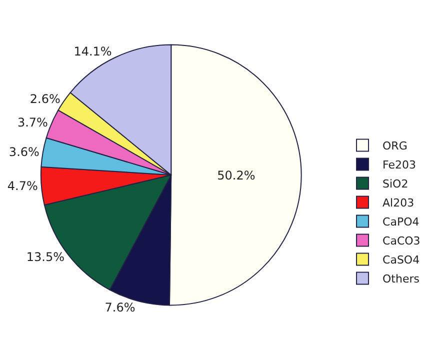  What do you see at coordinates (399, 165) in the screenshot?
I see `legend-label: Fe203` at bounding box center [399, 165].